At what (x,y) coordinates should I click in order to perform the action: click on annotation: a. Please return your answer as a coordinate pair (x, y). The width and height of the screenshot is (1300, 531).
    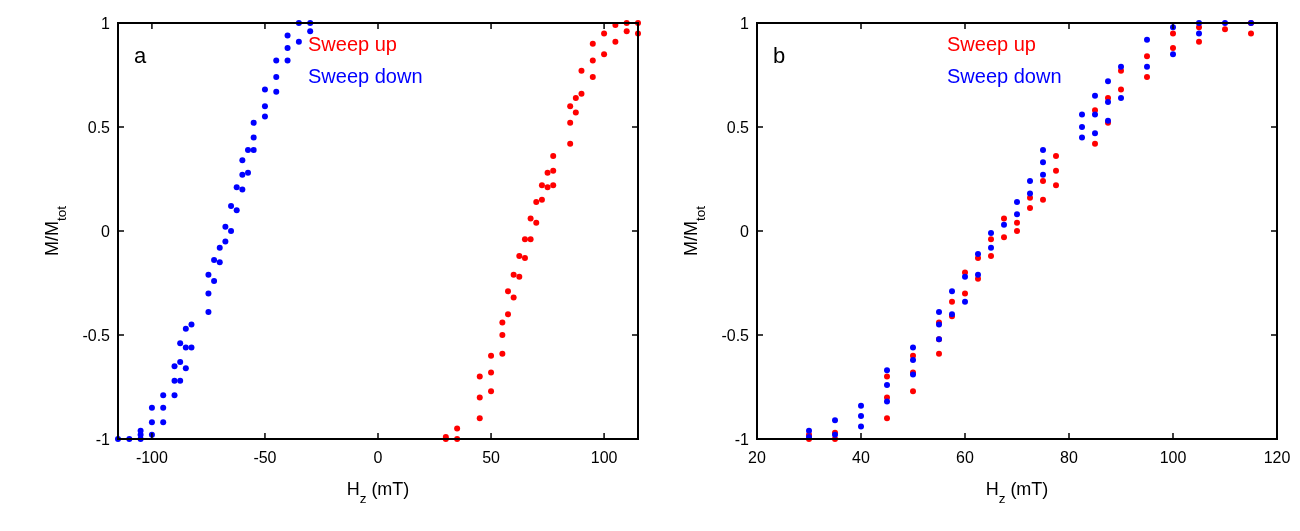
    Looking at the image, I should click on (140, 55).